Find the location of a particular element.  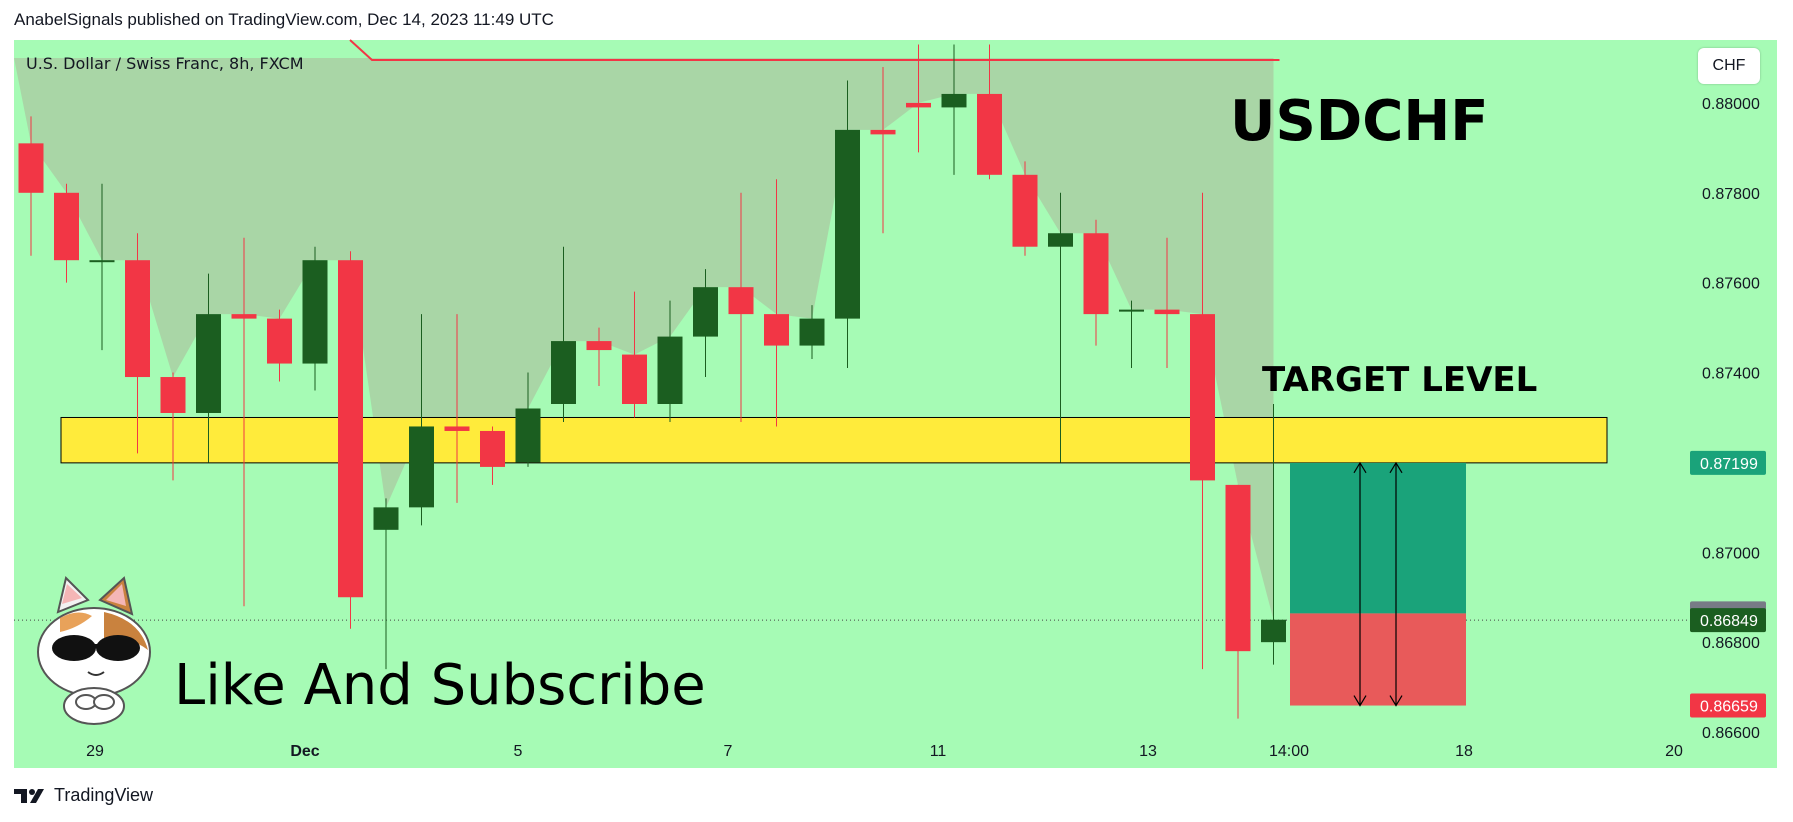

price-tag: 0.86659 is located at coordinates (1728, 705).